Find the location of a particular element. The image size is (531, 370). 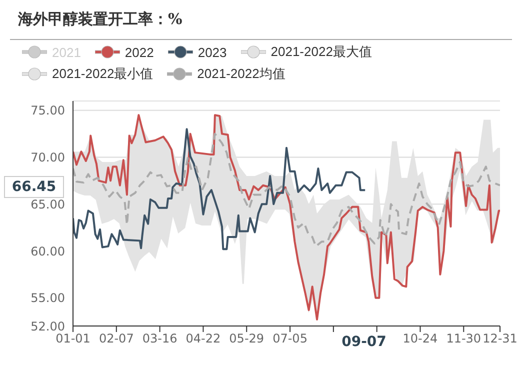

y-tick-label: 52.00 is located at coordinates (47, 326).